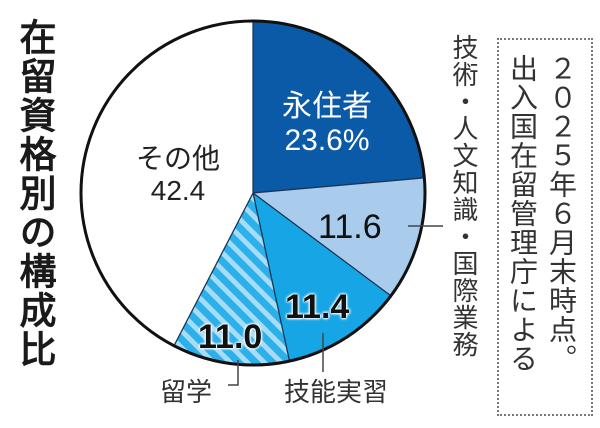 The width and height of the screenshot is (600, 428). What do you see at coordinates (327, 106) in the screenshot?
I see `eijusha-name: 永住者` at bounding box center [327, 106].